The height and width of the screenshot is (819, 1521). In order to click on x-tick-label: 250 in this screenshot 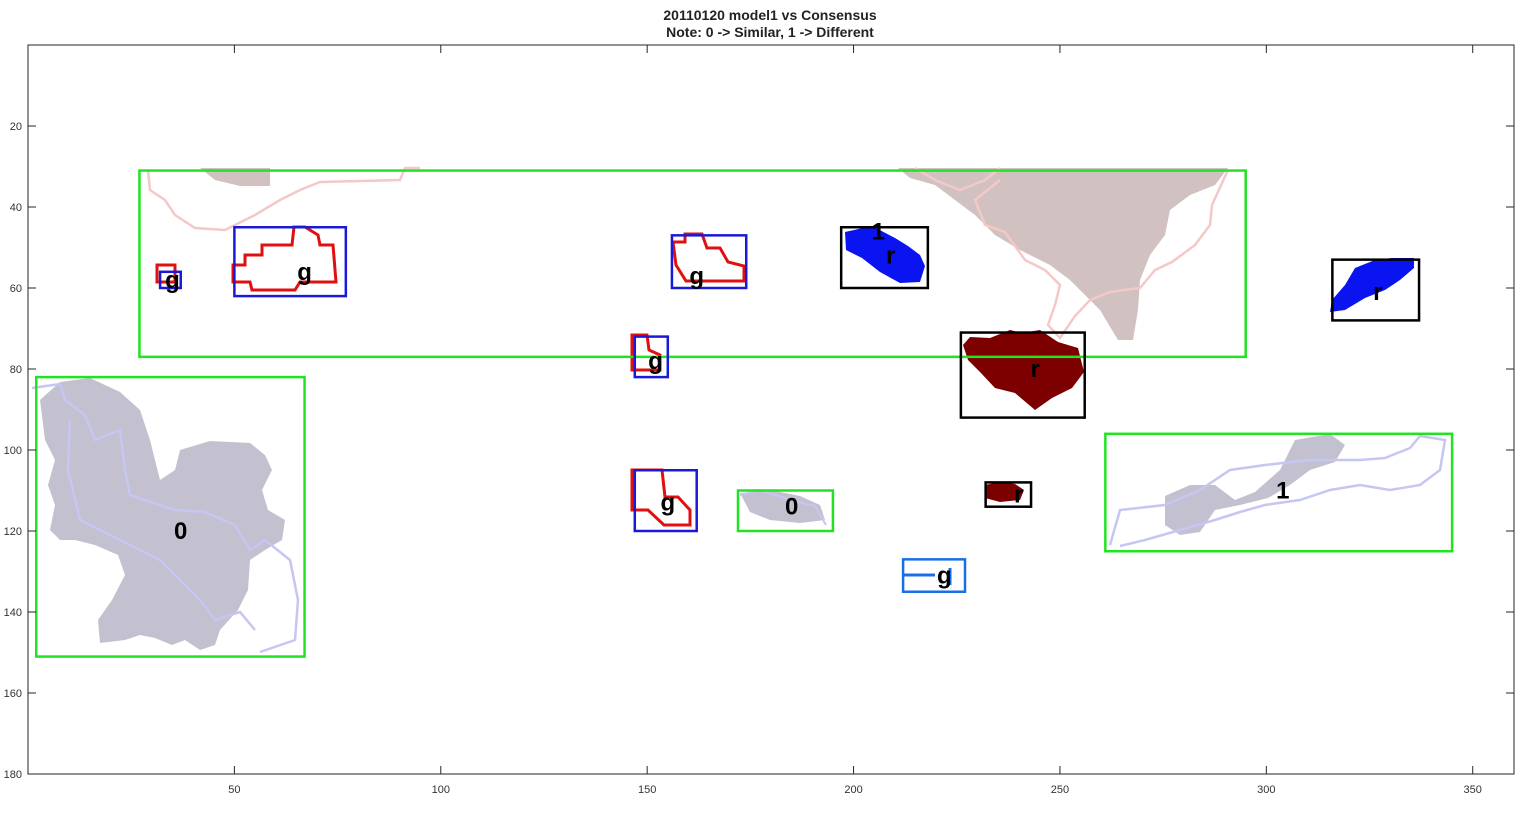, I will do `click(1060, 790)`.